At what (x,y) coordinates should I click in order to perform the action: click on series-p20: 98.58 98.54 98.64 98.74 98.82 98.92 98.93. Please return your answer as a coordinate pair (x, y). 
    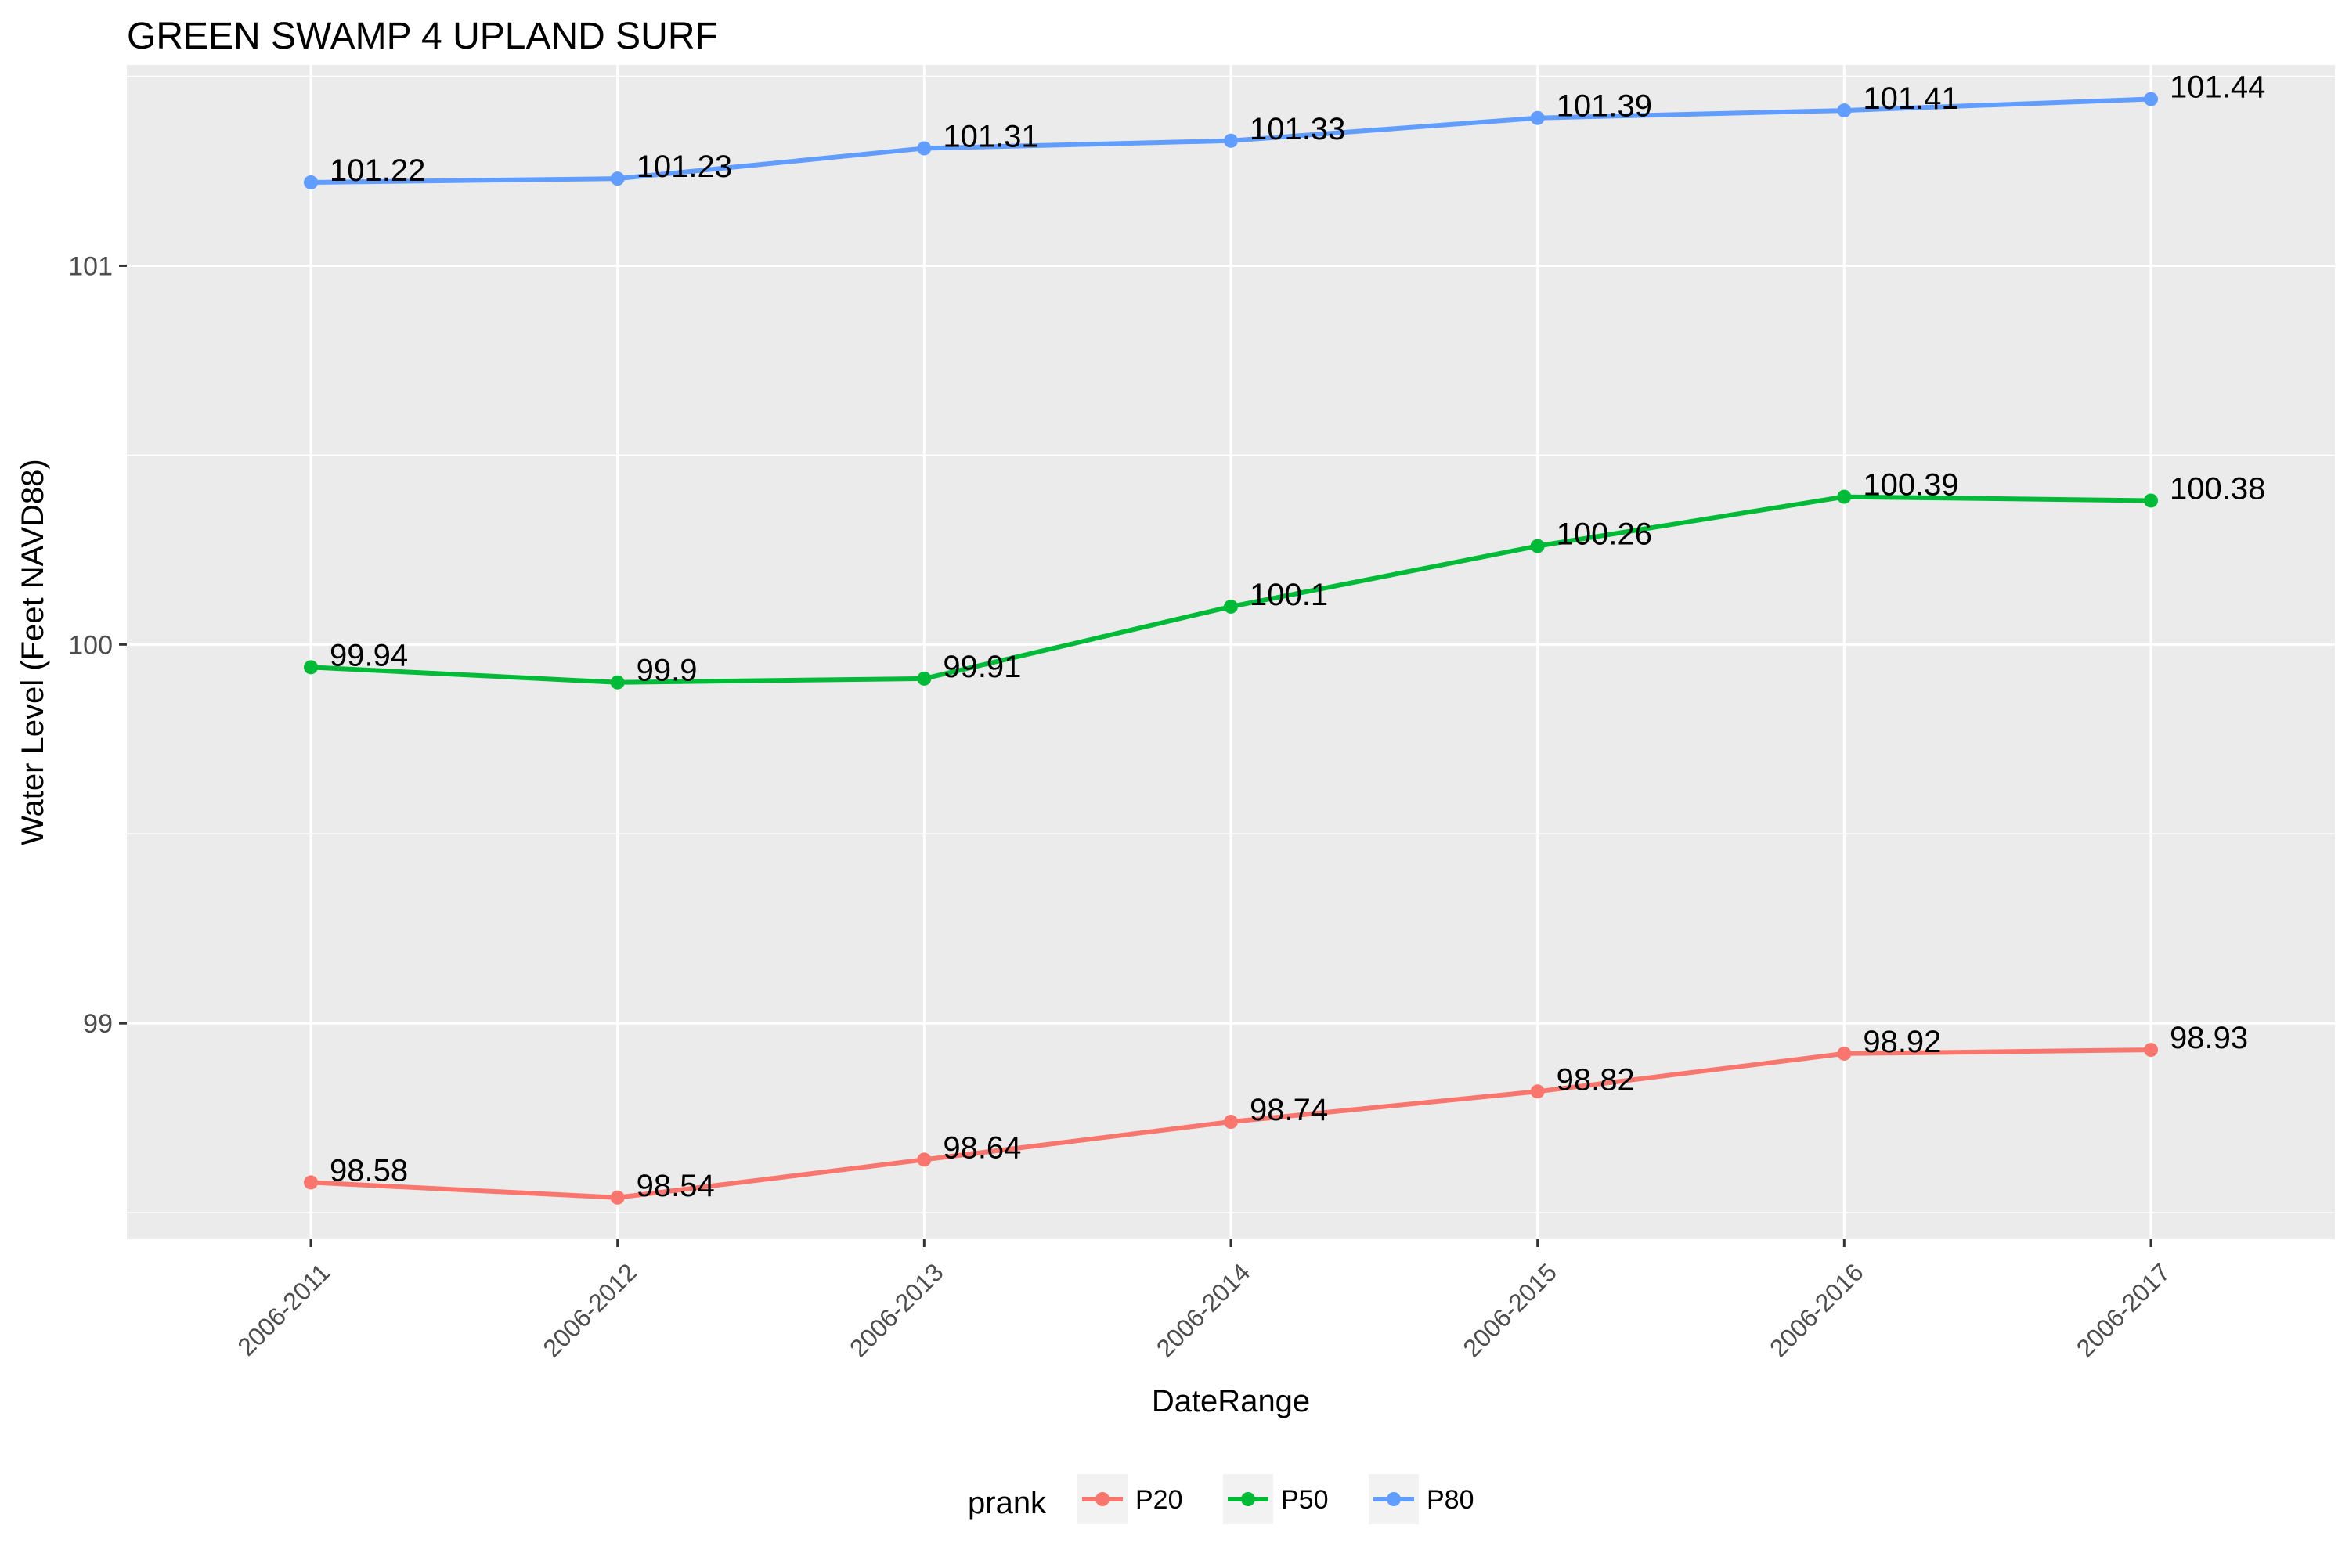
    Looking at the image, I should click on (1276, 1113).